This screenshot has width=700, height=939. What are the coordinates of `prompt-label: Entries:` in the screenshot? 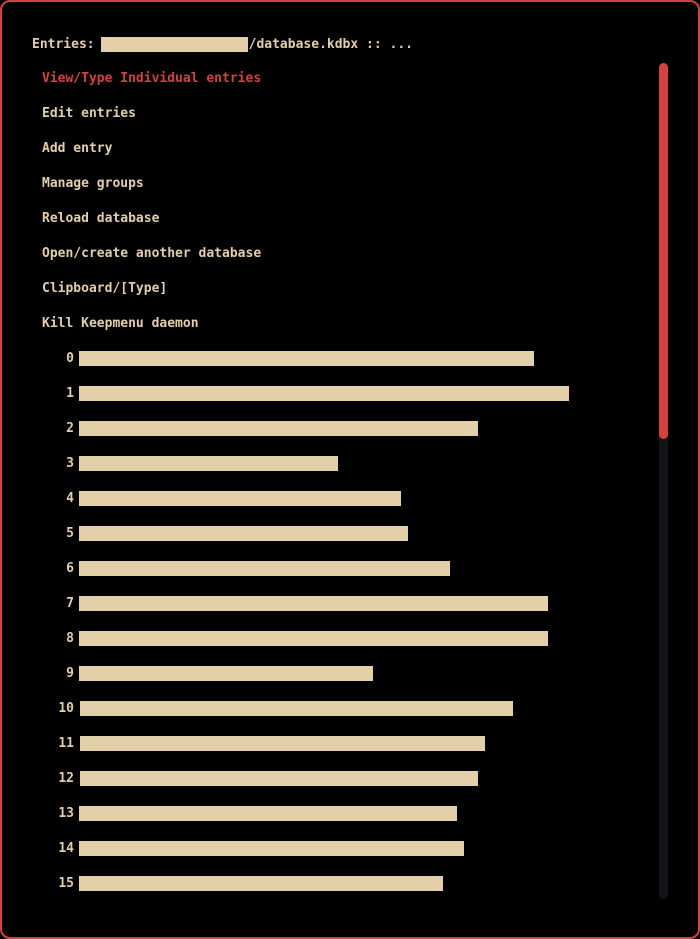 It's located at (63, 44).